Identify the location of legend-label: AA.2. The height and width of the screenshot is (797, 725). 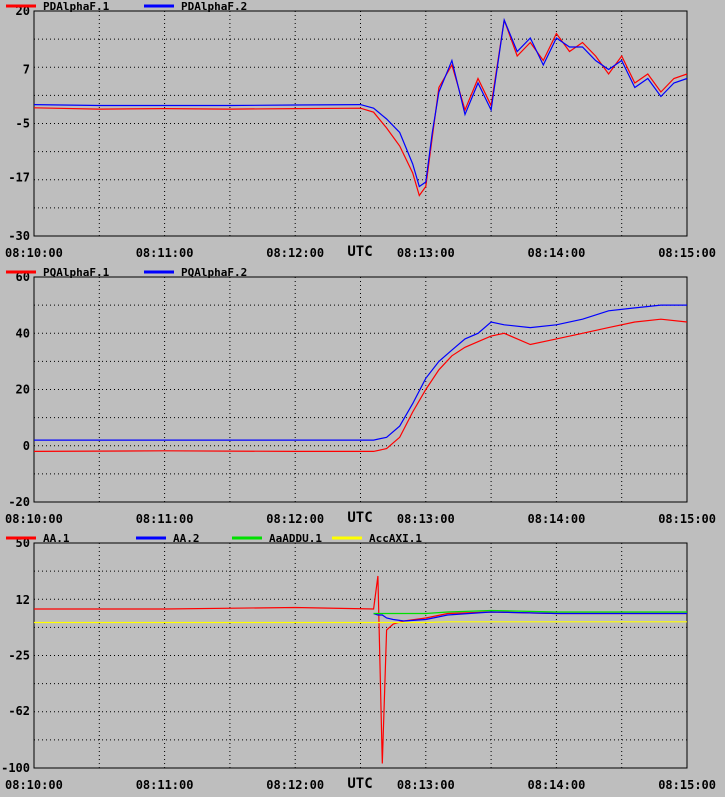
(186, 538).